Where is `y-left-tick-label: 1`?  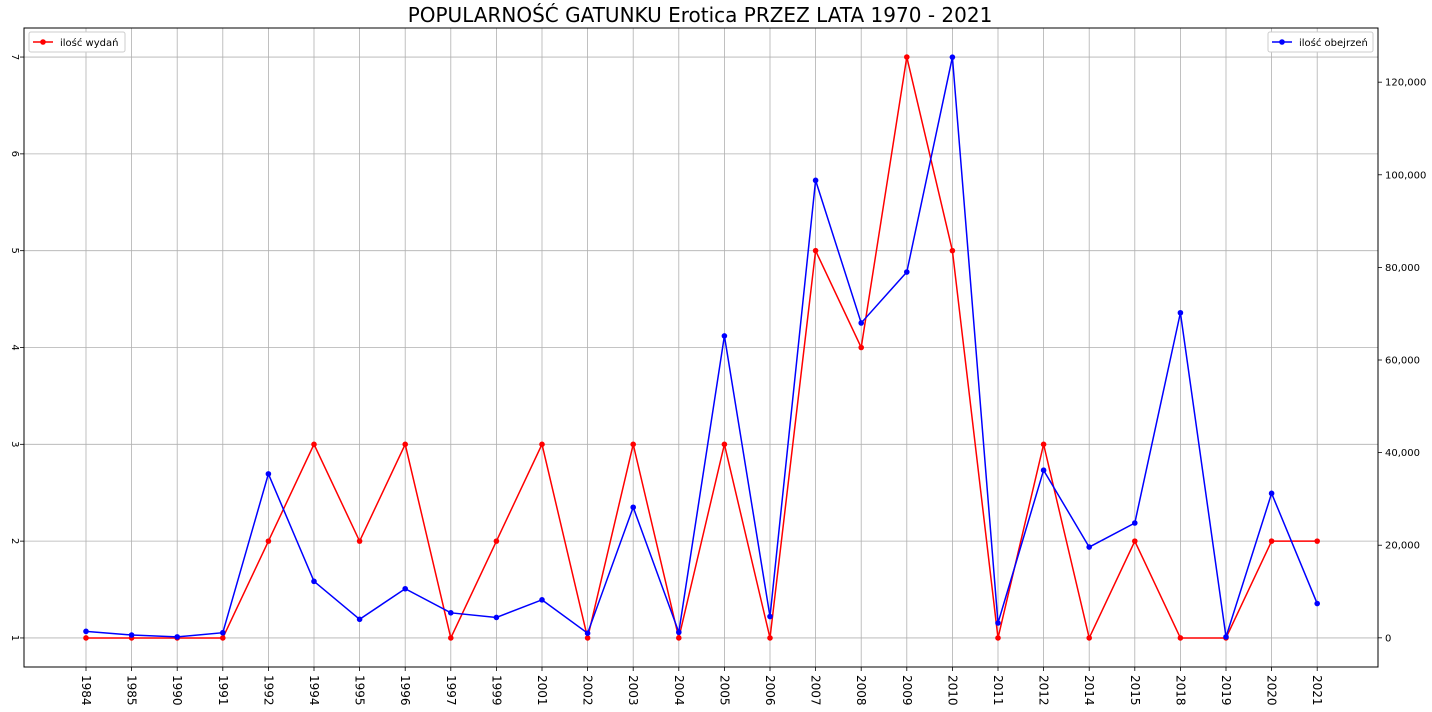
y-left-tick-label: 1 is located at coordinates (14, 638).